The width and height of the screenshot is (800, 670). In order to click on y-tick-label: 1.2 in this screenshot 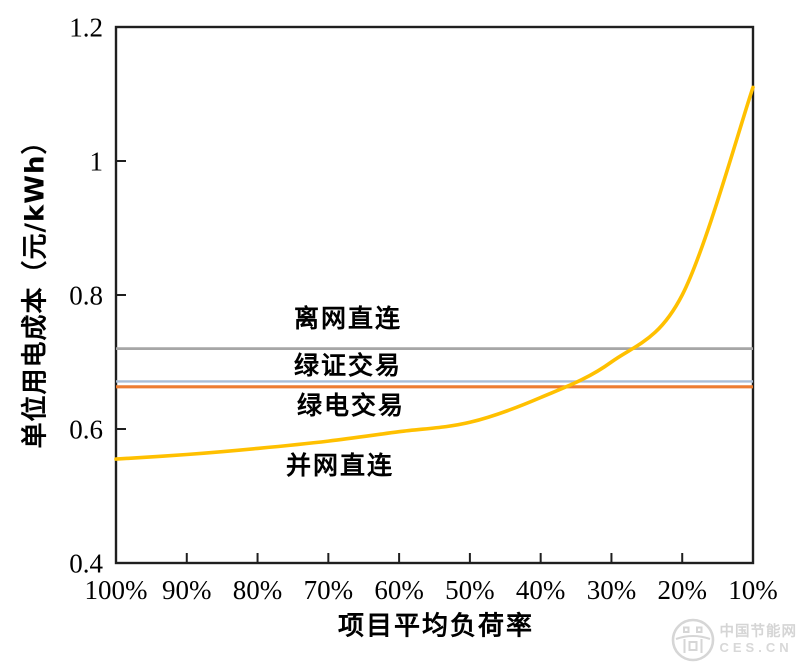, I will do `click(86, 28)`.